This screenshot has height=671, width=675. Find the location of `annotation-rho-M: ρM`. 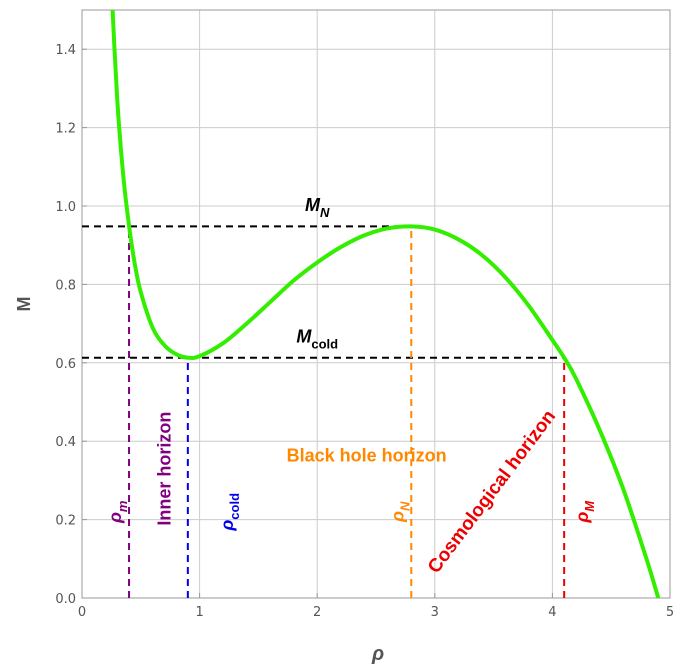

annotation-rho-M: ρM is located at coordinates (584, 512).